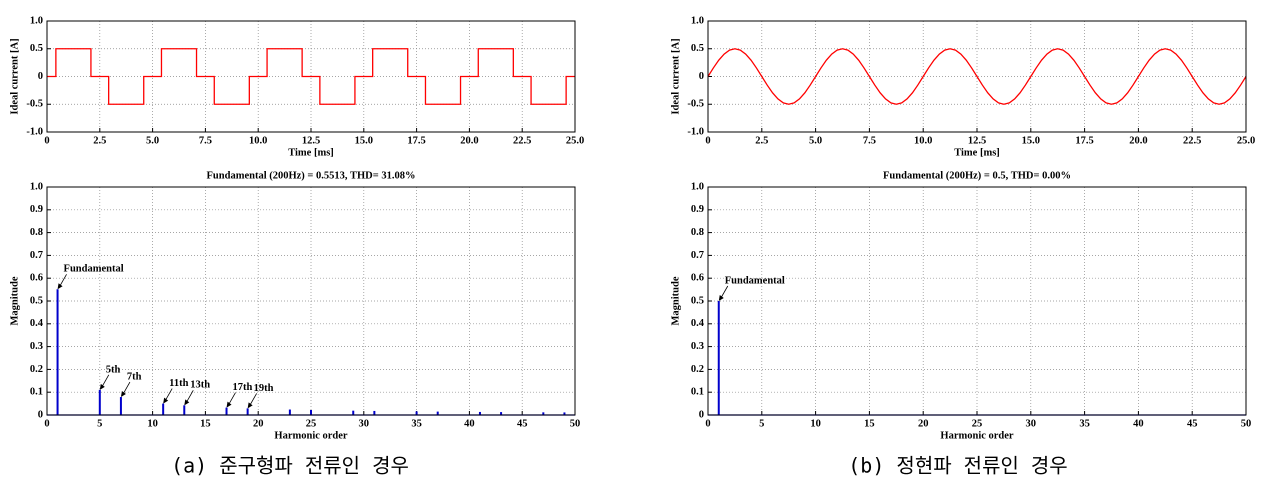 This screenshot has height=499, width=1269. What do you see at coordinates (99, 140) in the screenshot?
I see `x-tick-label: 2.5` at bounding box center [99, 140].